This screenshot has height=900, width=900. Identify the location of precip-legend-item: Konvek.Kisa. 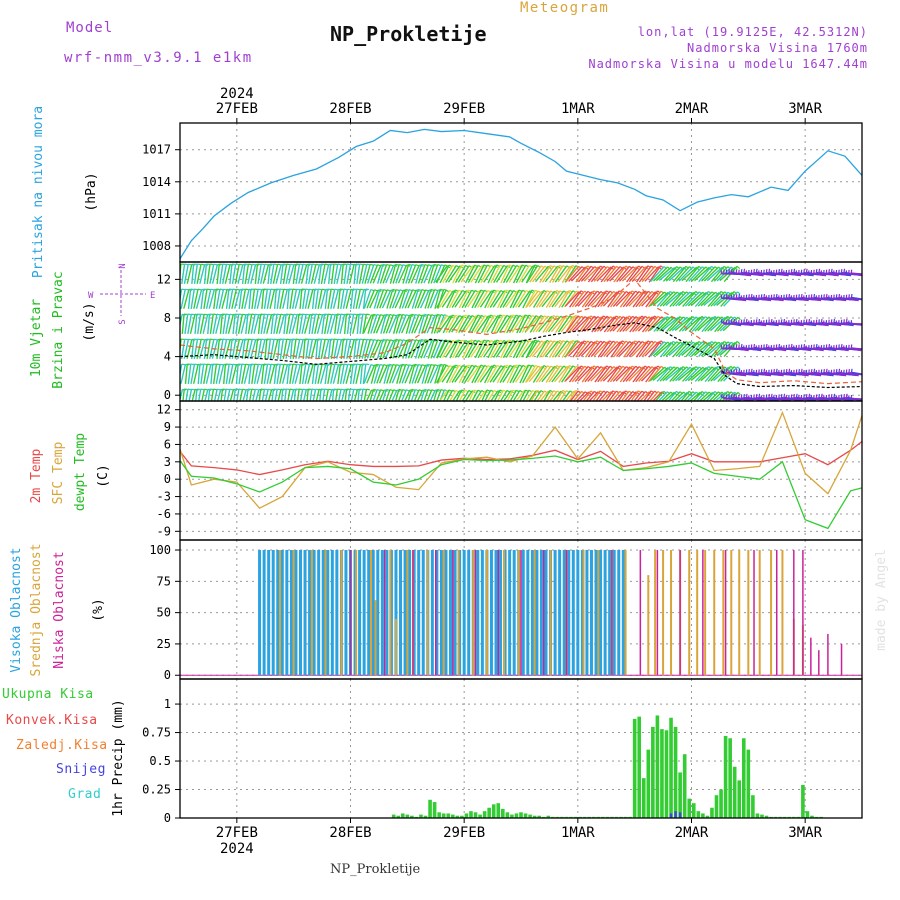
(52, 720).